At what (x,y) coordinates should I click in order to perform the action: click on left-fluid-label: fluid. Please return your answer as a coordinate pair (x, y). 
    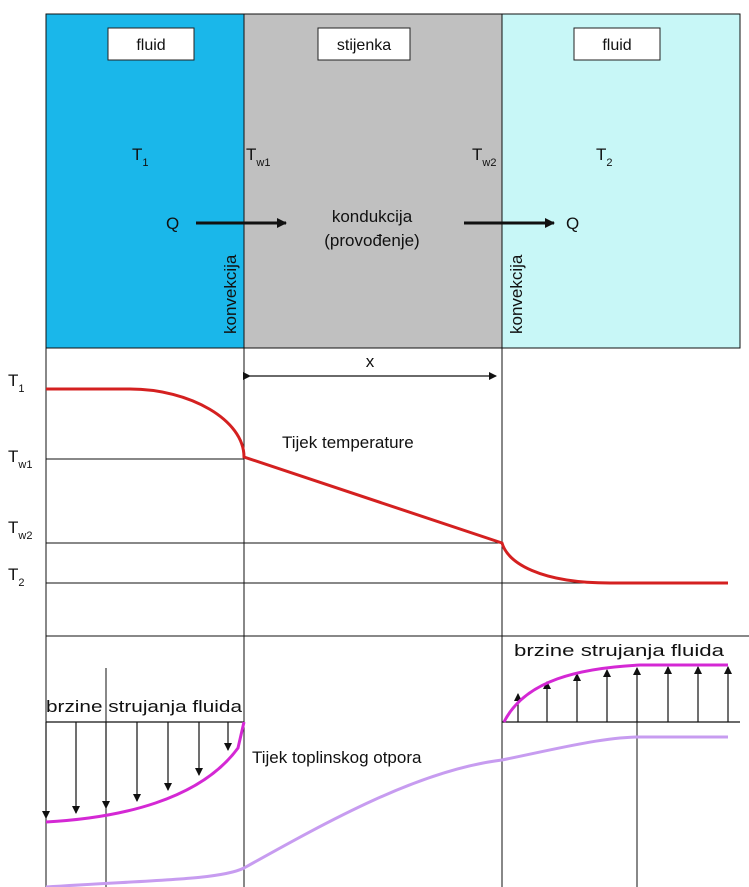
    Looking at the image, I should click on (150, 45).